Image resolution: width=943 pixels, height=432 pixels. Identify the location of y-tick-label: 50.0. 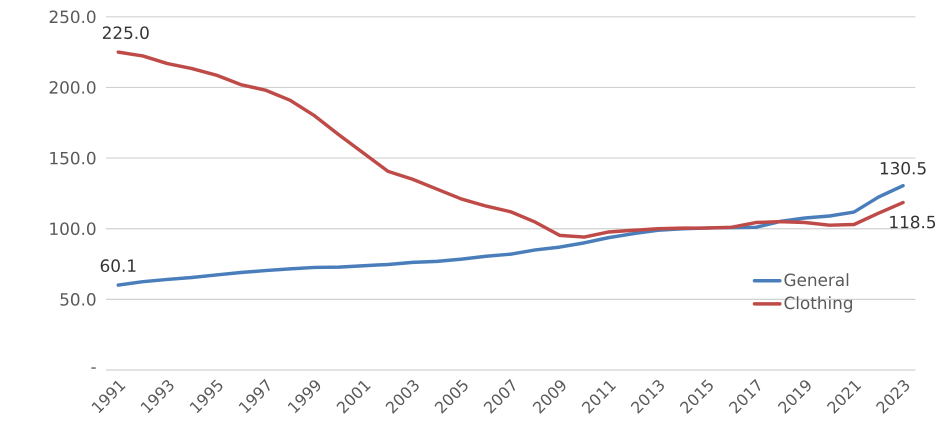
(78, 299).